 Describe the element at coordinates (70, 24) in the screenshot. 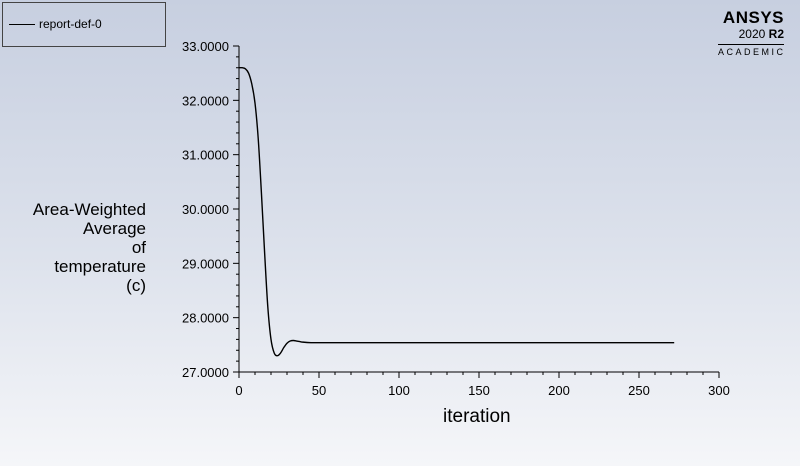

I see `legend-entry-label: report-def-0` at that location.